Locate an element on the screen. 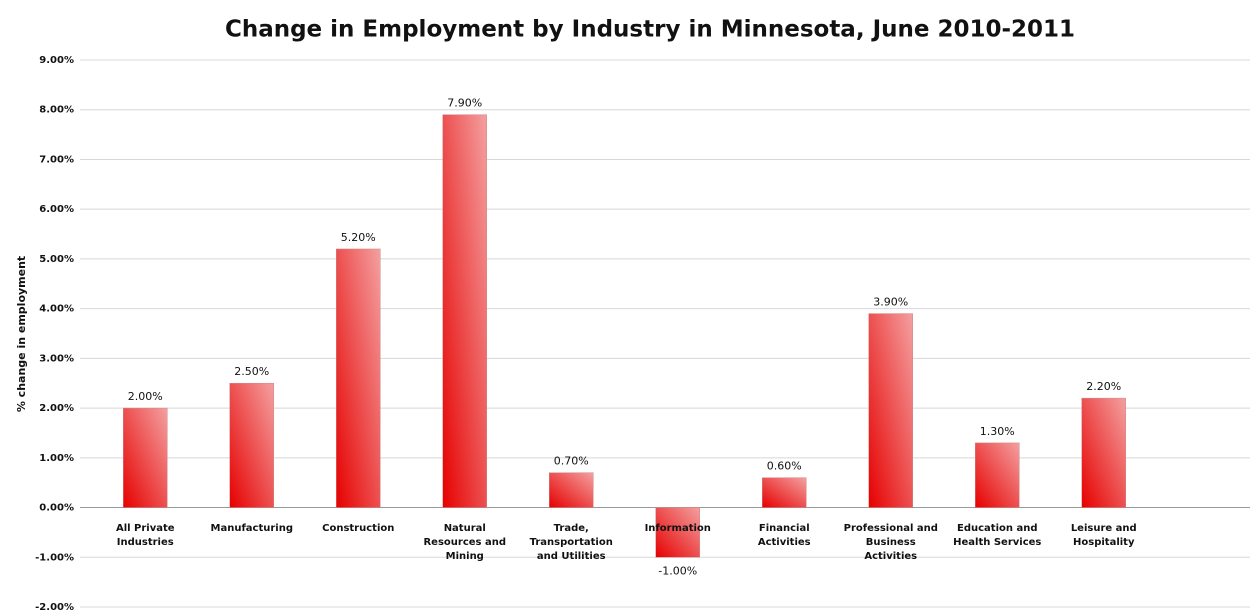 This screenshot has width=1253, height=615. data-label: 2.20% is located at coordinates (1103, 386).